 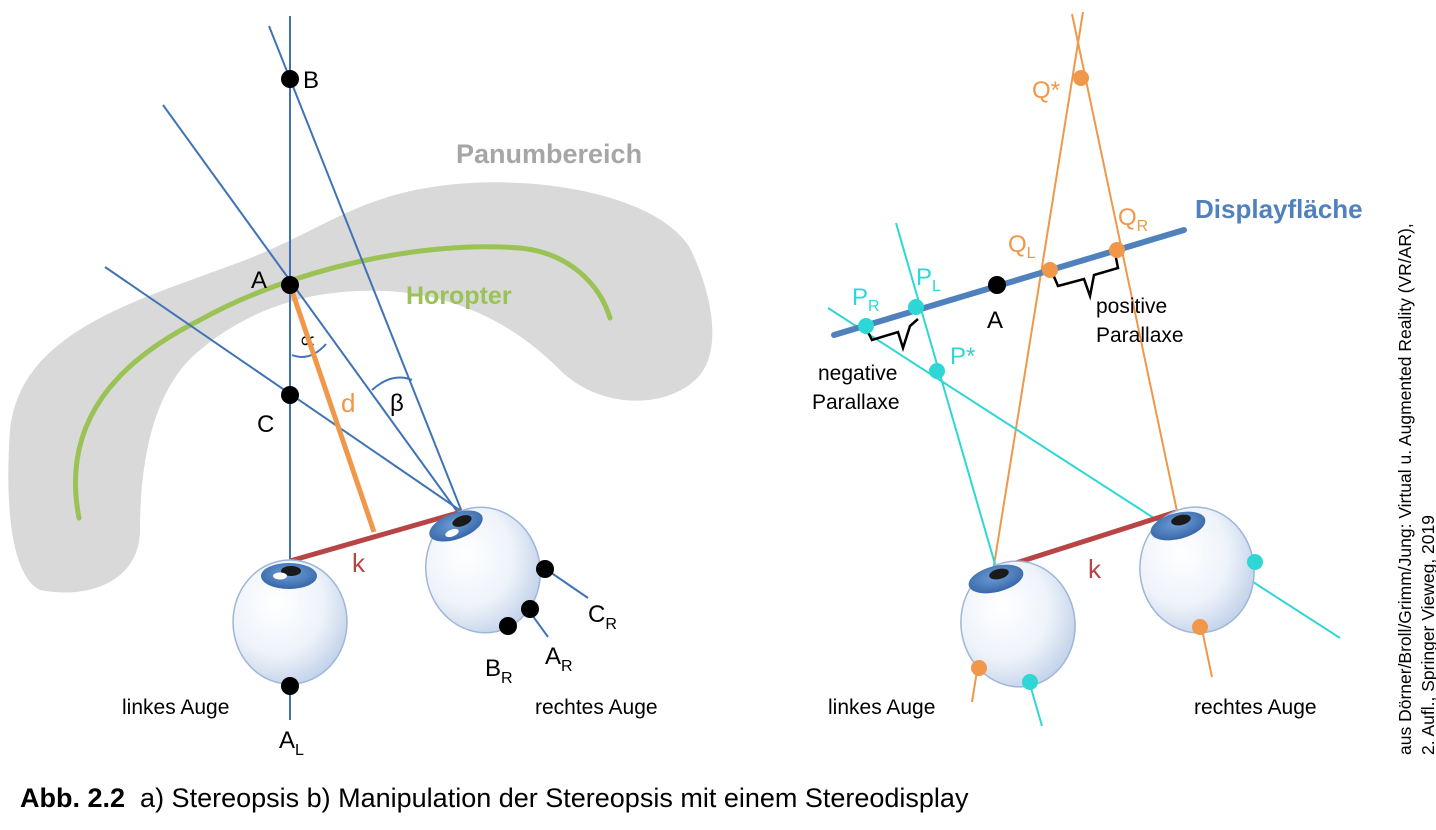 I want to click on right-eye-a, so click(x=483, y=570).